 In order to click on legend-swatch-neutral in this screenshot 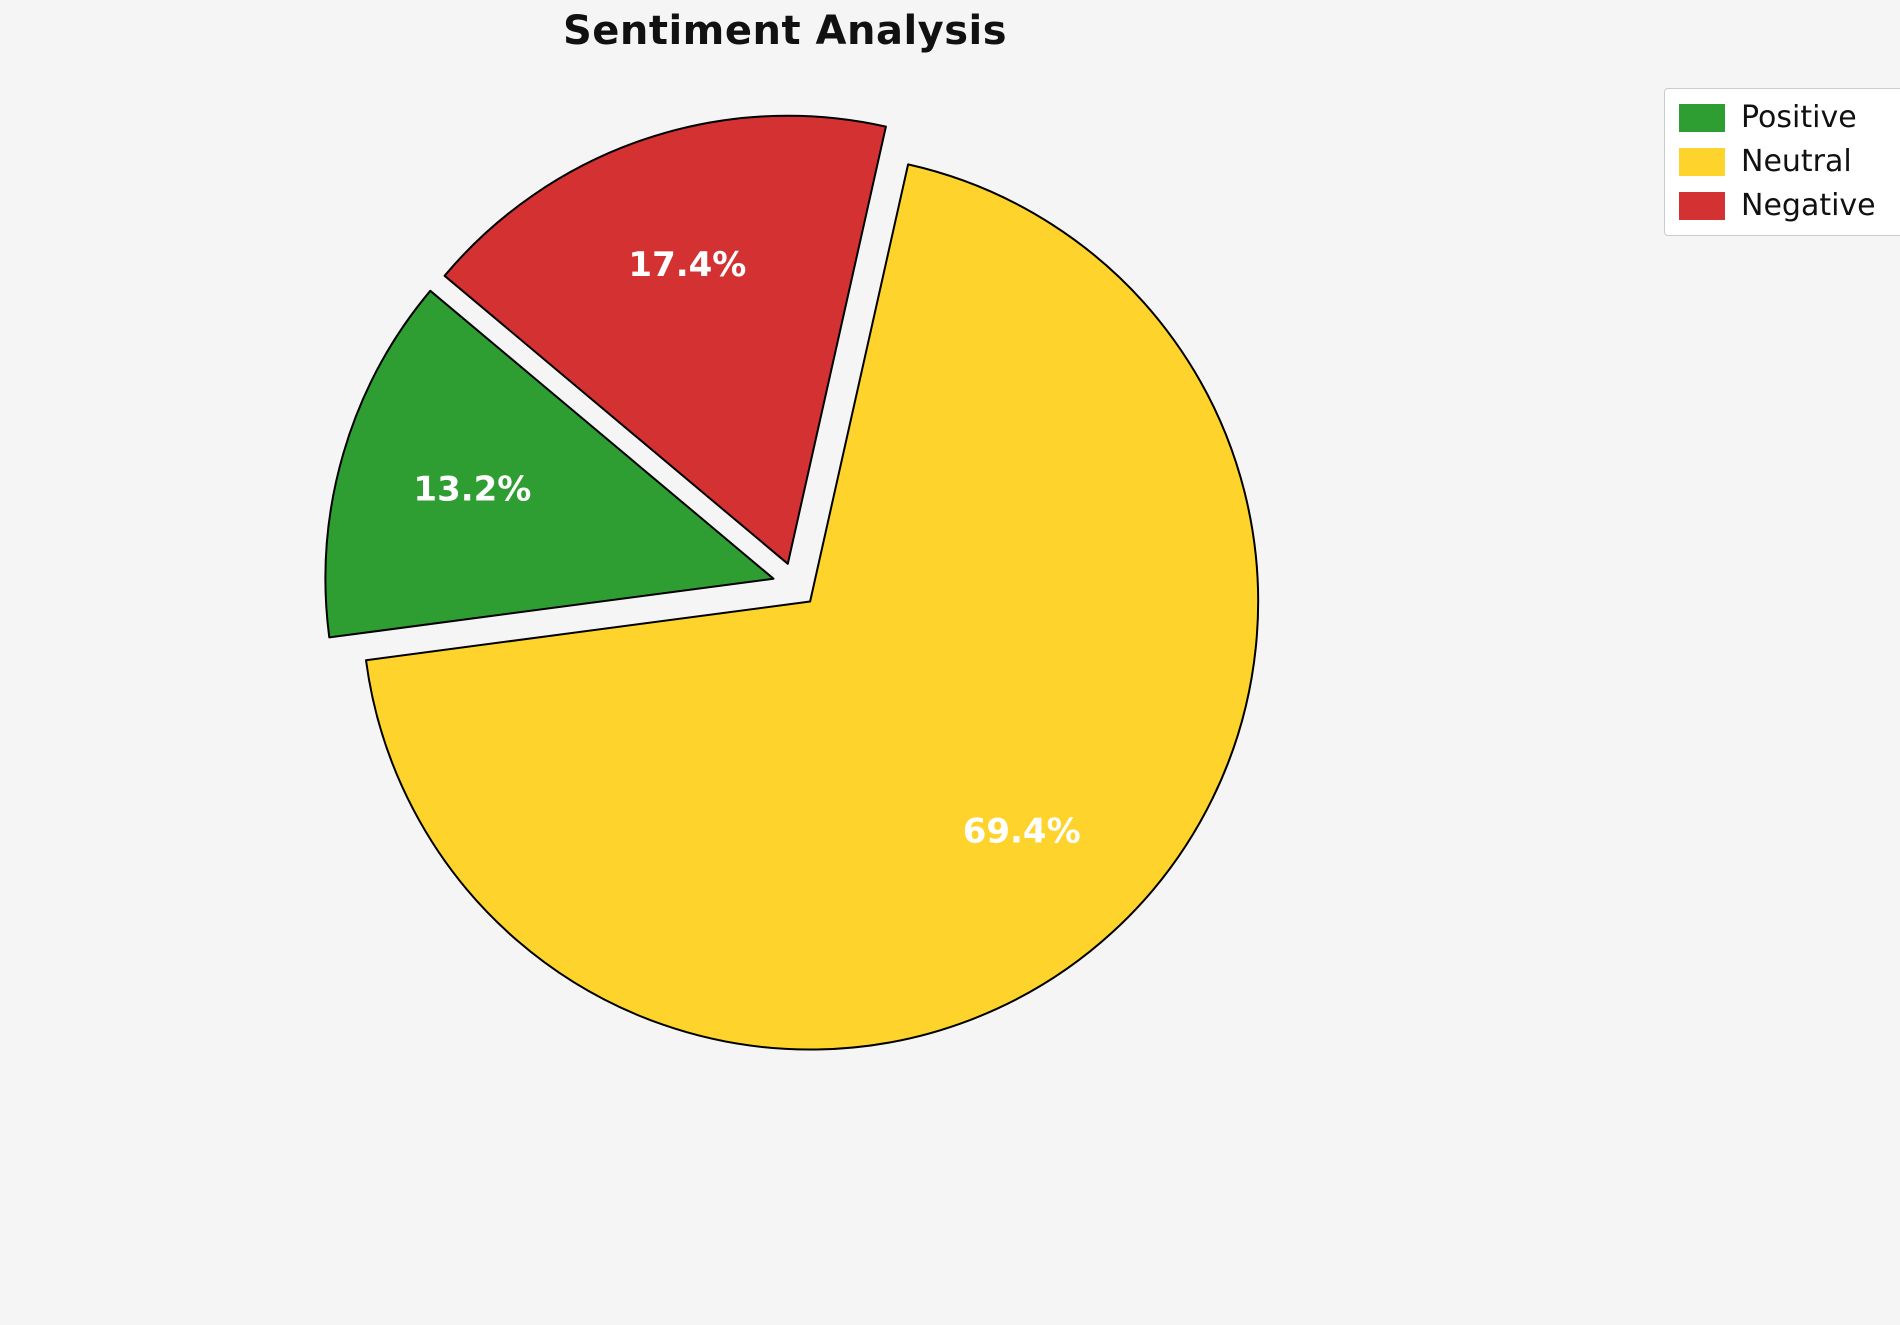, I will do `click(1702, 162)`.